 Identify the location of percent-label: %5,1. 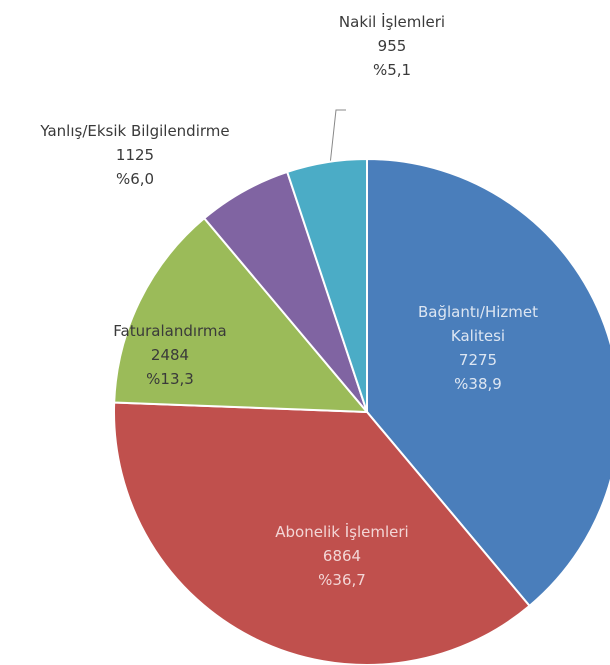
(392, 70).